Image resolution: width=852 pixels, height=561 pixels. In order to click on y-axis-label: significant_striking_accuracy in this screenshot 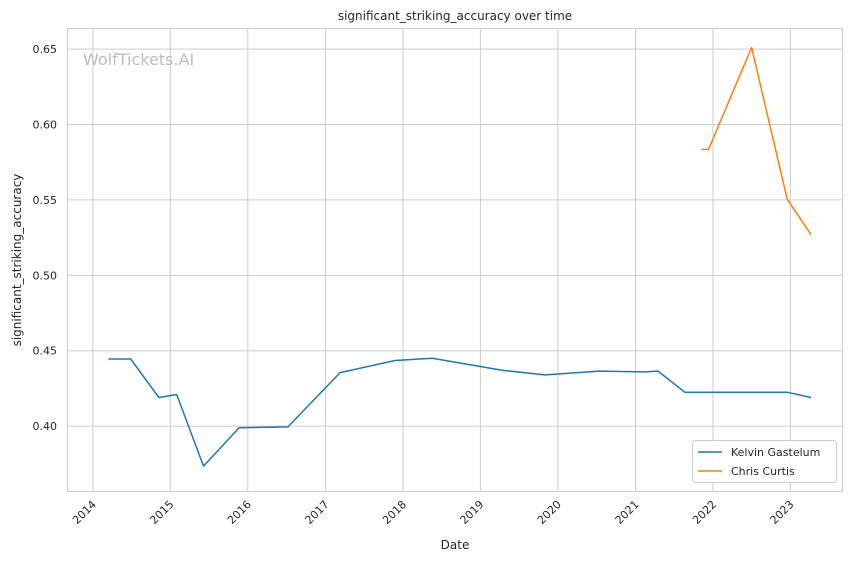, I will do `click(17, 260)`.